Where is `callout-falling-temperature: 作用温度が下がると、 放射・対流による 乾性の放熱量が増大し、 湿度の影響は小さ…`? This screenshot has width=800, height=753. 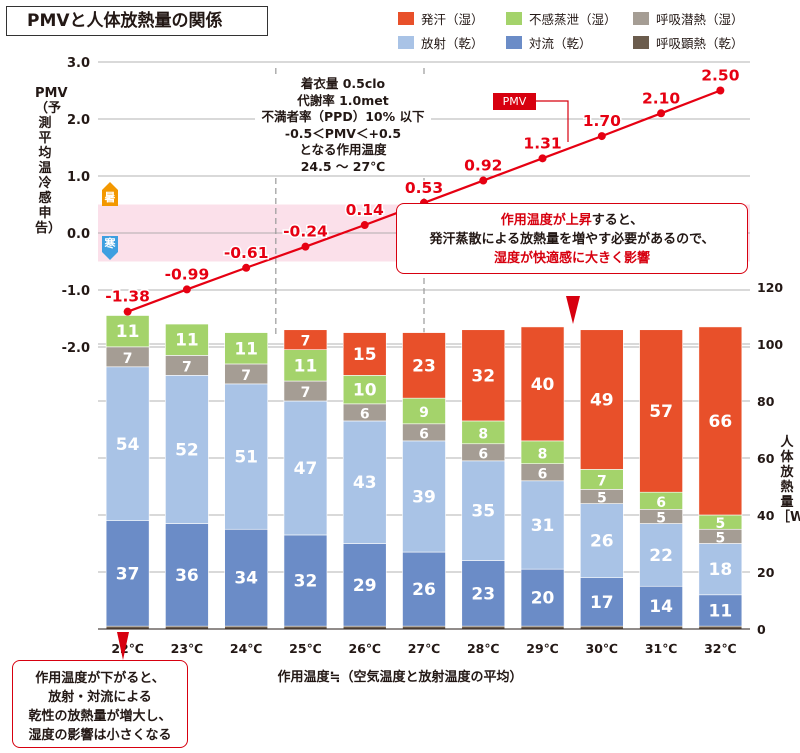
callout-falling-temperature: 作用温度が下がると、 放射・対流による 乾性の放熱量が増大し、 湿度の影響は小さ… is located at coordinates (100, 704).